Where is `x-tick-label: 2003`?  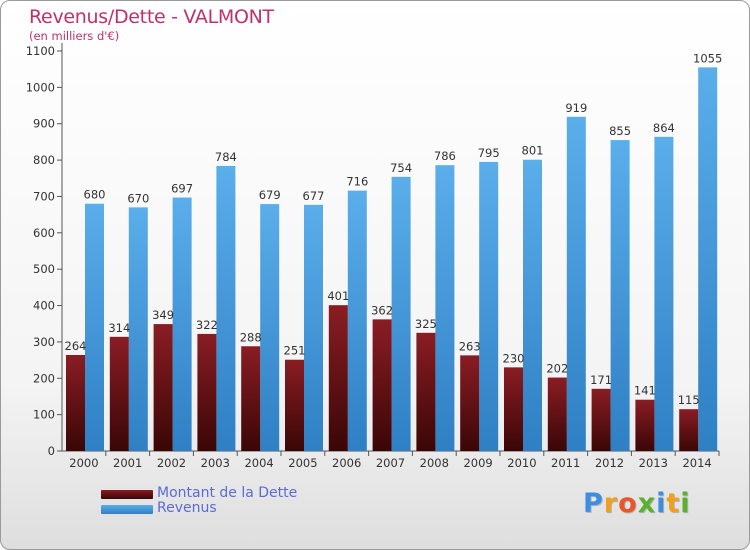
x-tick-label: 2003 is located at coordinates (215, 463).